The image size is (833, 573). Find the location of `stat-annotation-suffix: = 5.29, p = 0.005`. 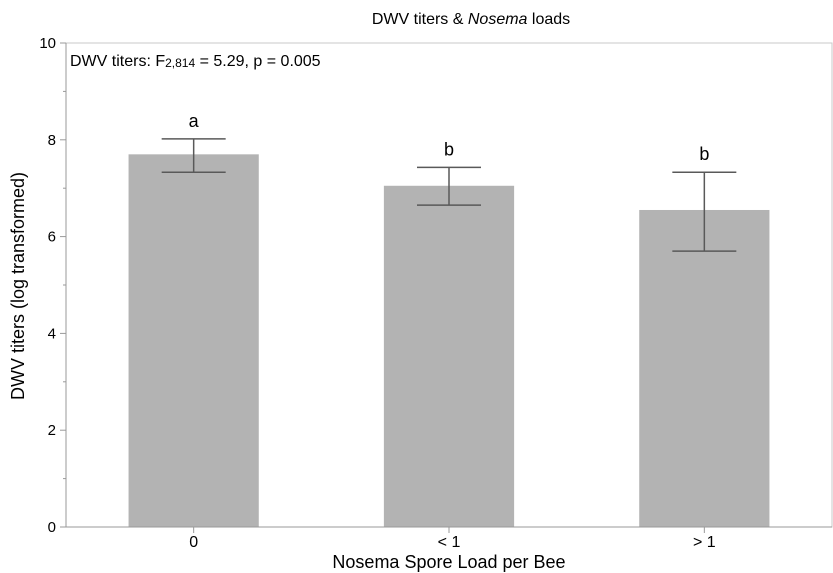

stat-annotation-suffix: = 5.29, p = 0.005 is located at coordinates (258, 61).